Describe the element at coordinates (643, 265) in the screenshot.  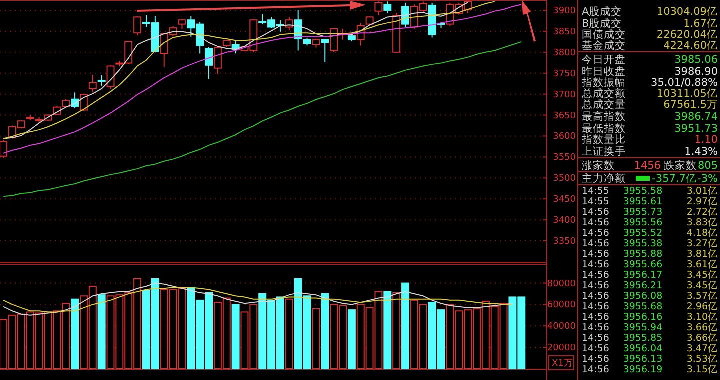
I see `text: 3955.66` at that location.